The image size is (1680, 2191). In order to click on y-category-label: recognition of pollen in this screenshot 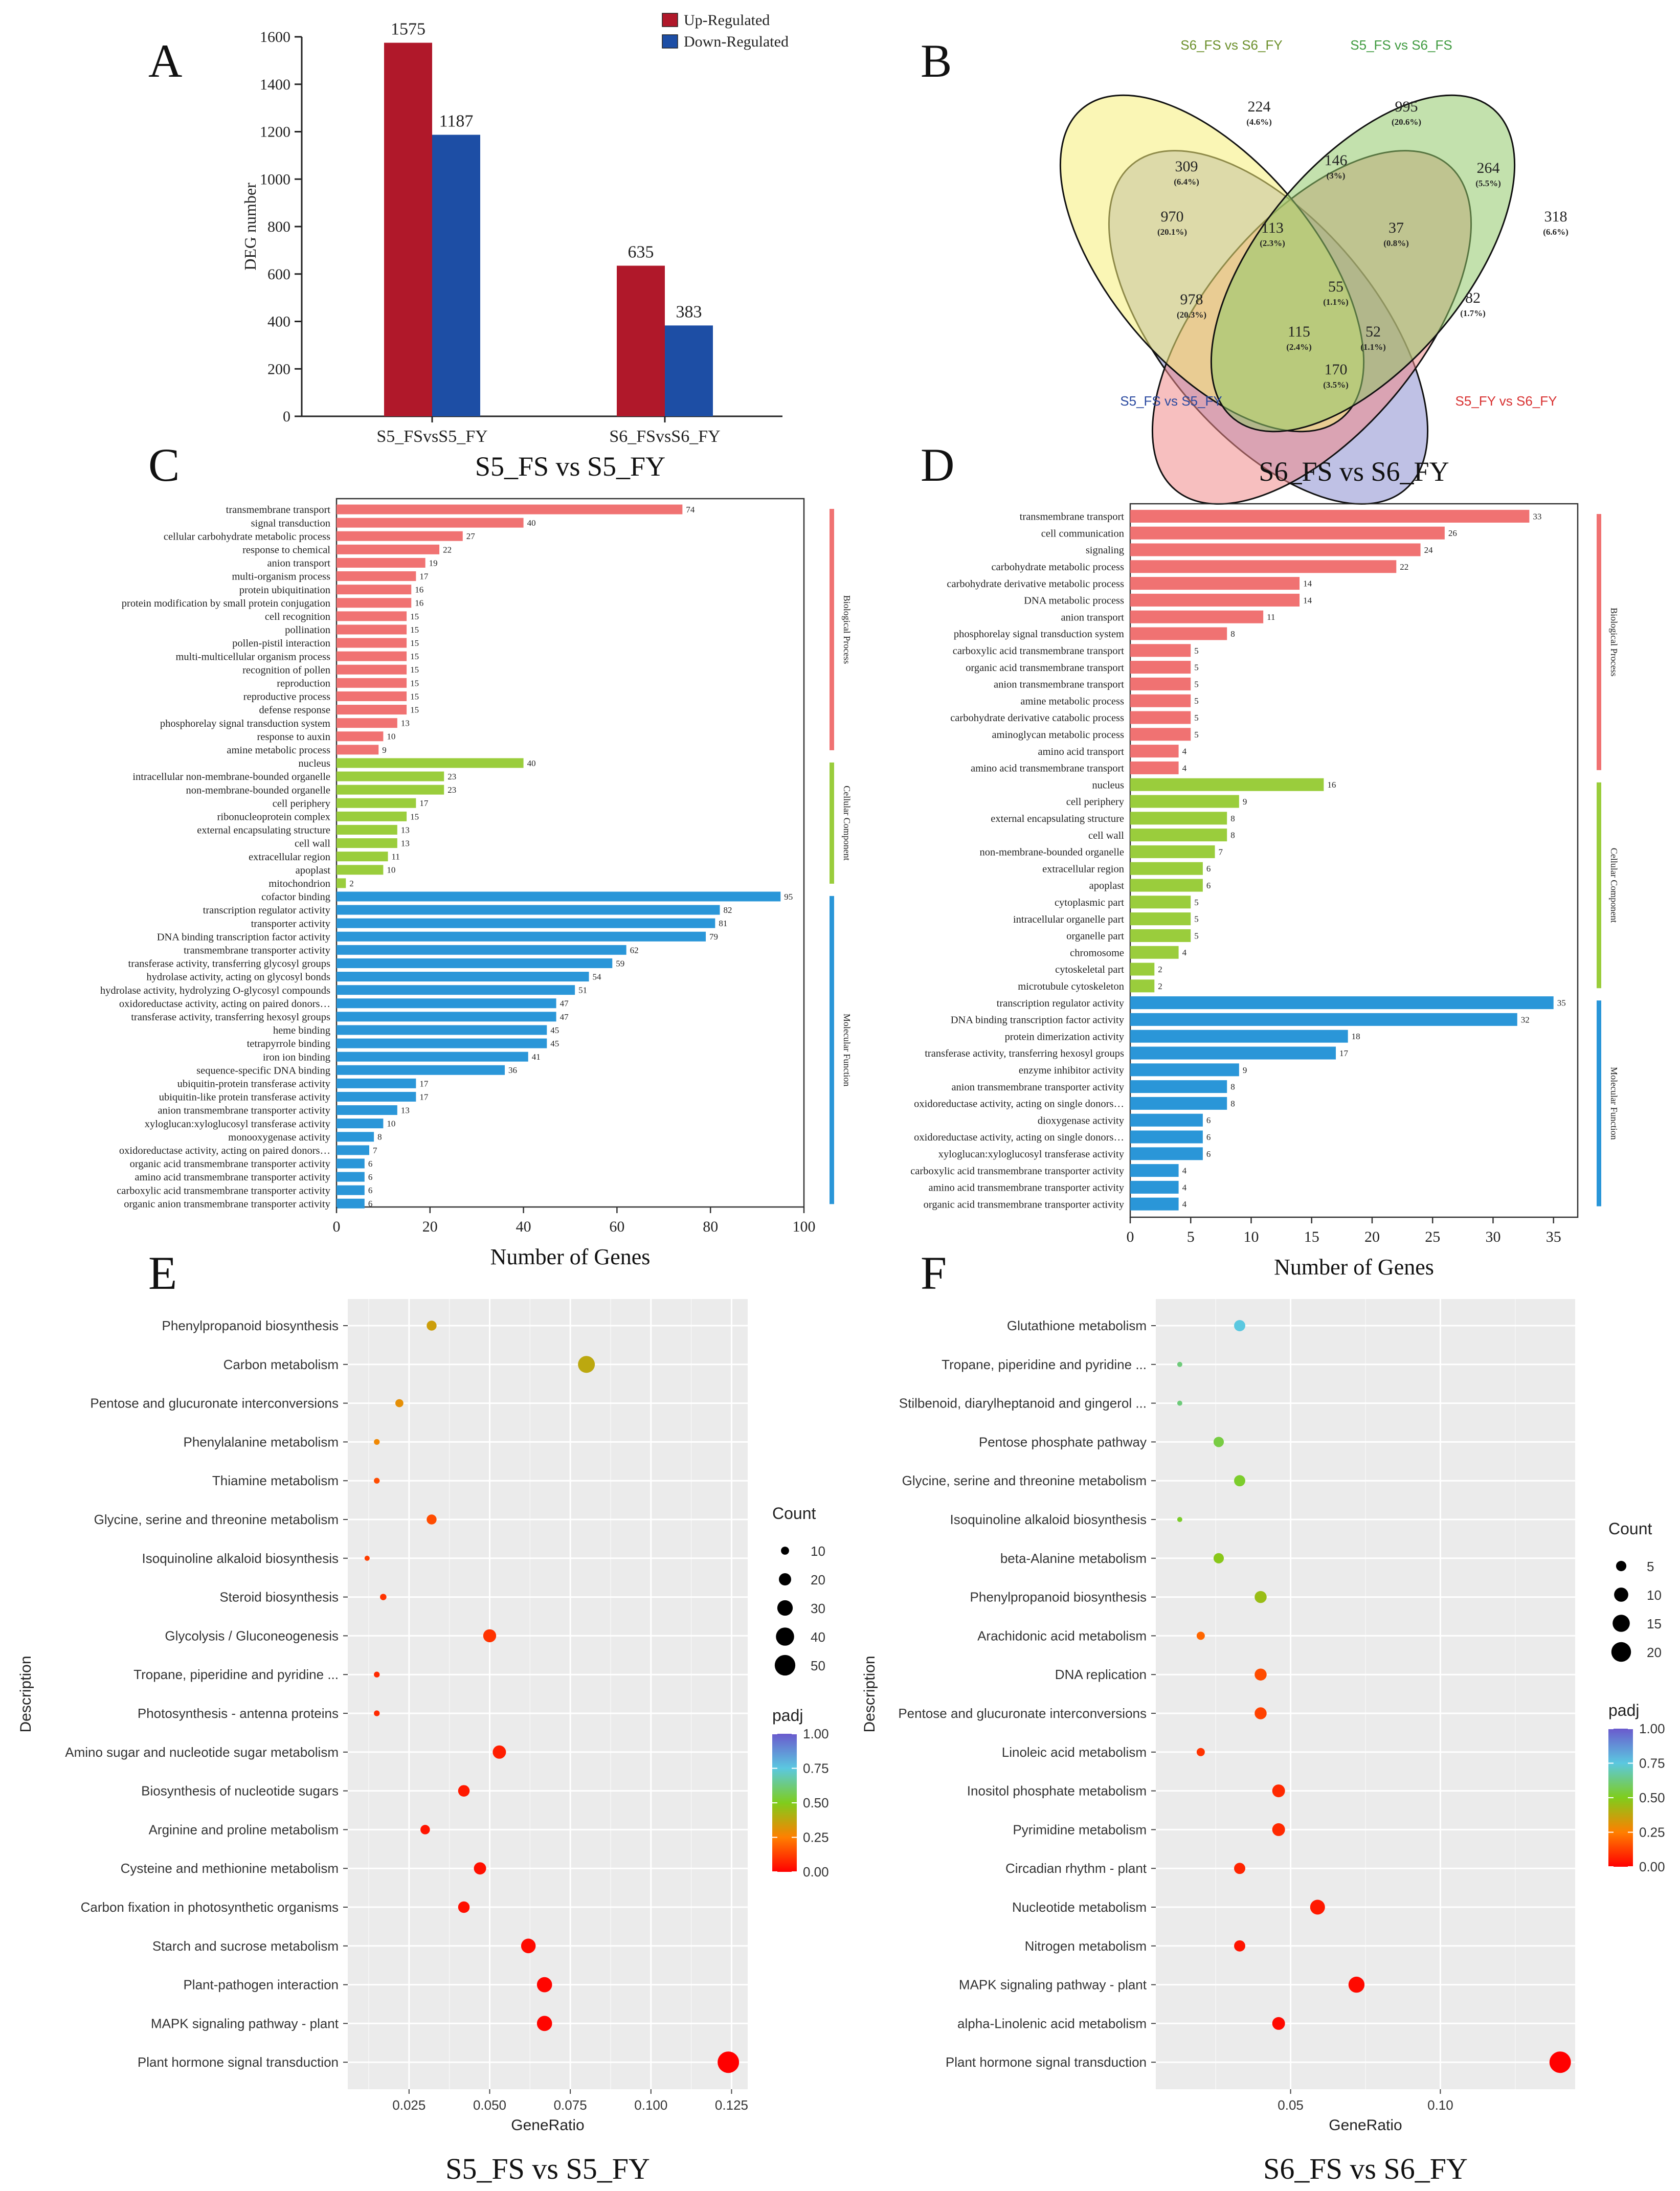, I will do `click(286, 670)`.